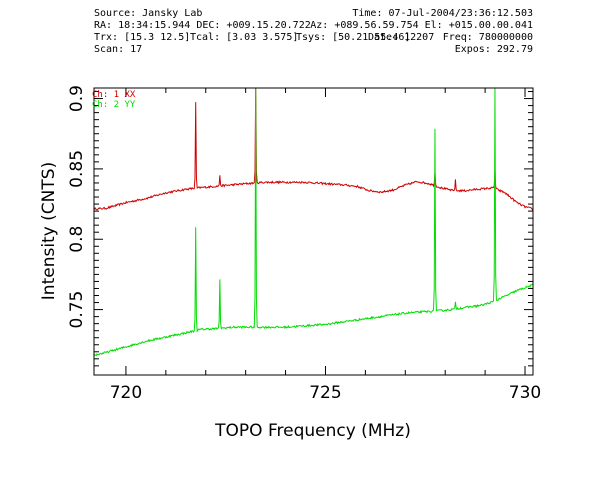 This screenshot has height=486, width=603. What do you see at coordinates (312, 431) in the screenshot?
I see `x-axis-title: TOPO Frequency (MHz)` at bounding box center [312, 431].